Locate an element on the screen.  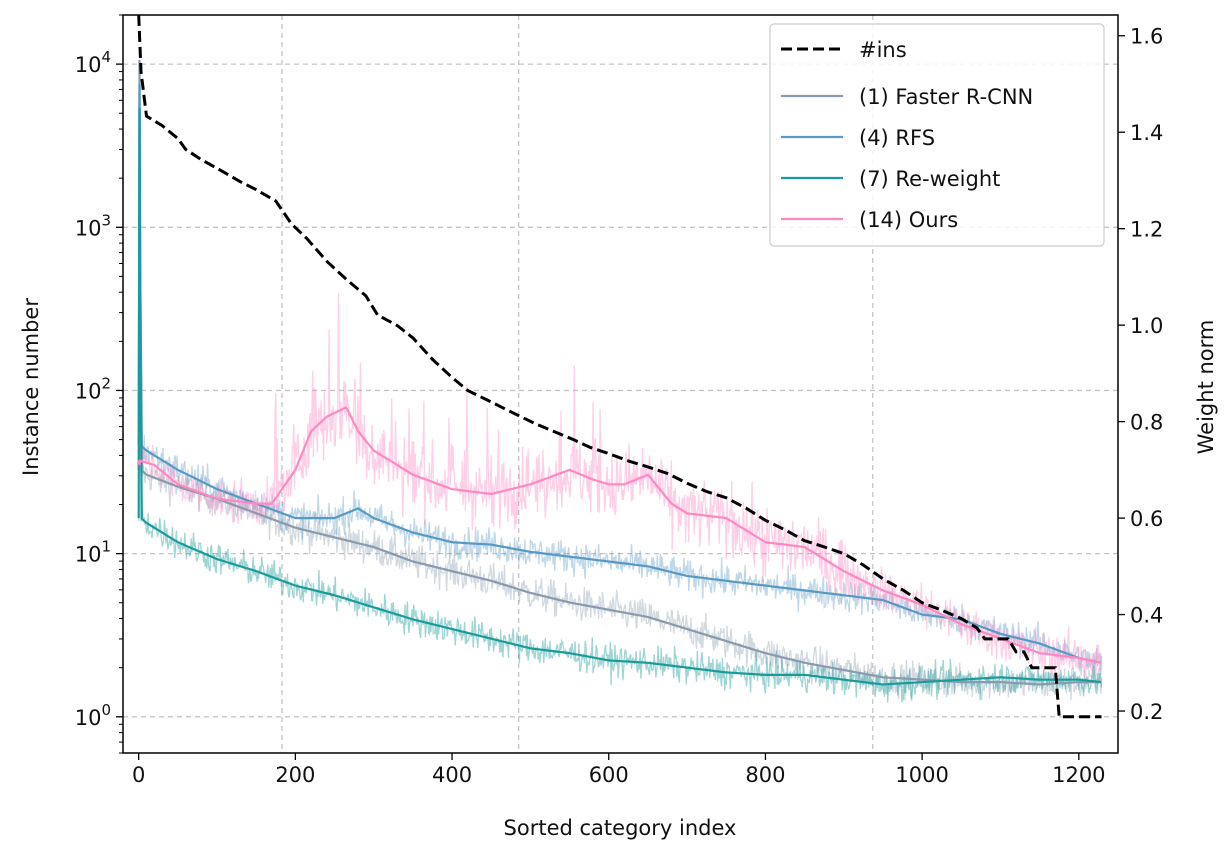
y-left-tick-label: 10² is located at coordinates (93, 388).